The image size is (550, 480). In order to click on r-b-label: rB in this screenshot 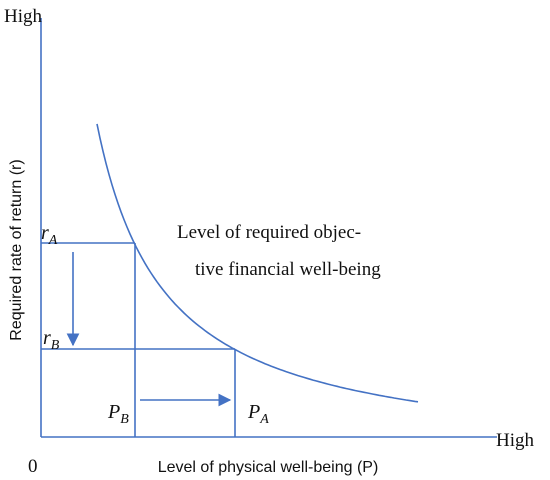, I will do `click(51, 340)`.